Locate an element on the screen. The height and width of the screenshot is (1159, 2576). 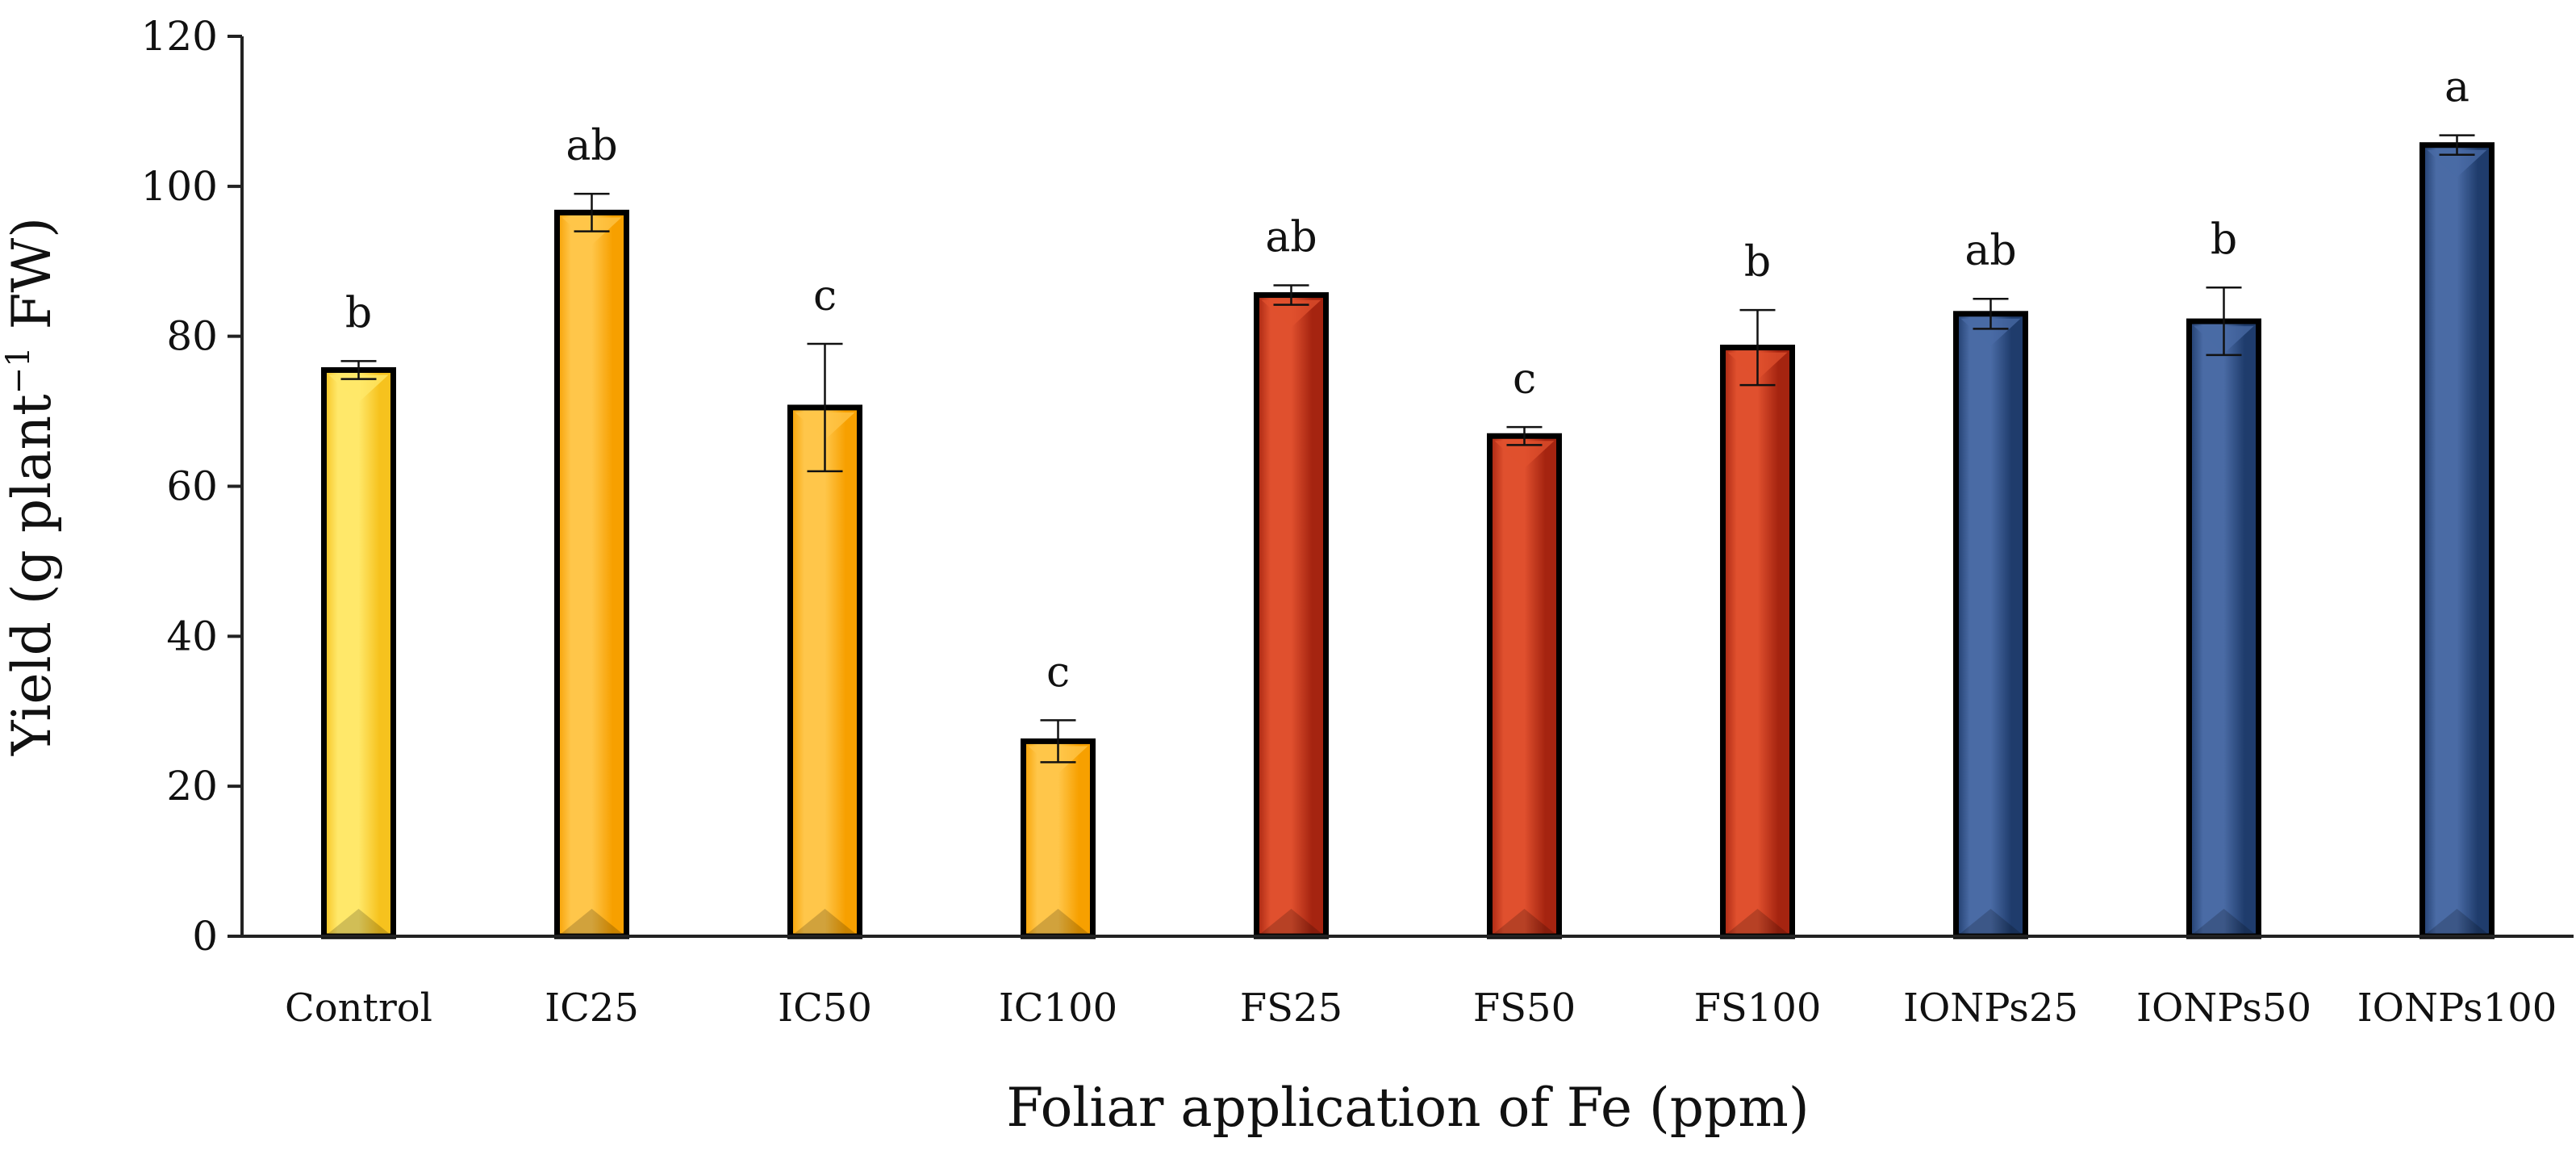
significance-label: a is located at coordinates (2457, 88).